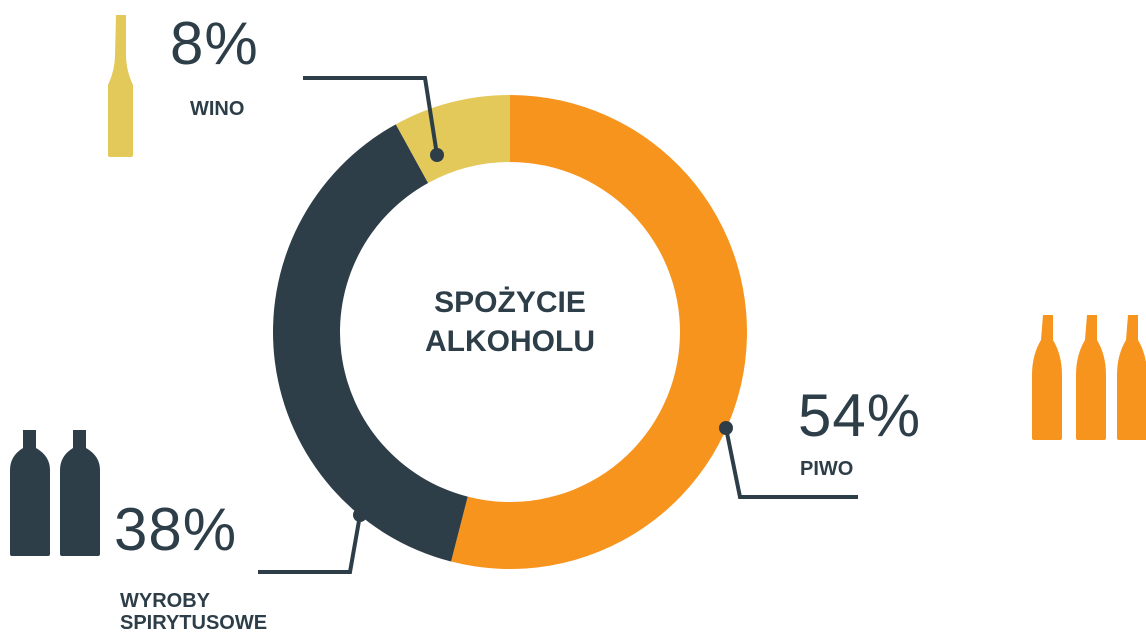  I want to click on category-label: WYROBY SPIRYTUSOWE, so click(194, 612).